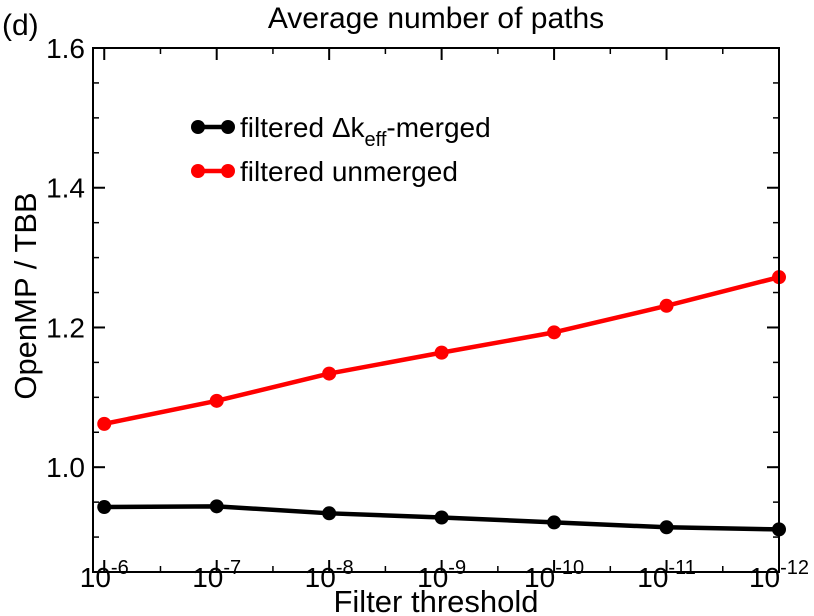  Describe the element at coordinates (436, 18) in the screenshot. I see `chart-title: Average number of paths` at that location.